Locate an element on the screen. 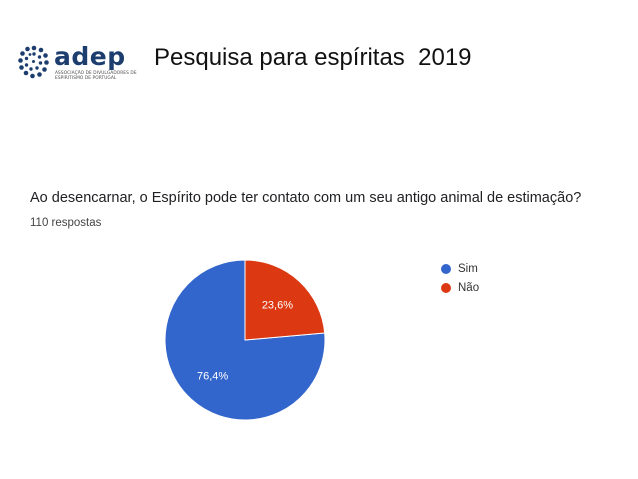 This screenshot has height=479, width=638. legend-label: Sim is located at coordinates (468, 268).